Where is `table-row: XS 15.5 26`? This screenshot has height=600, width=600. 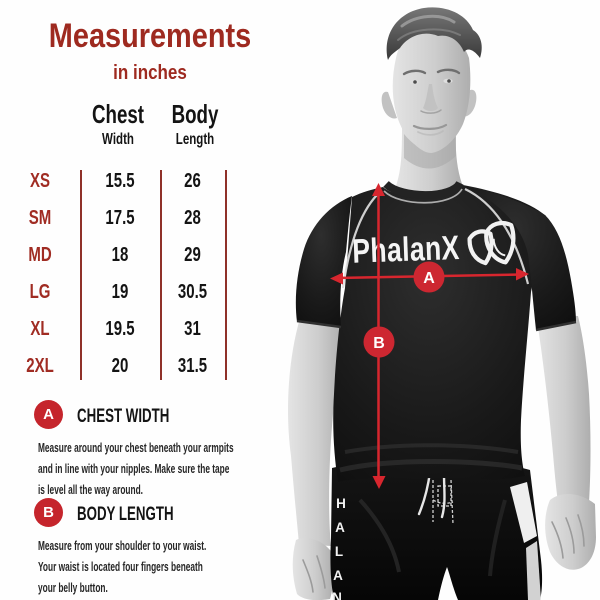
table-row: XS 15.5 26 is located at coordinates (115, 180).